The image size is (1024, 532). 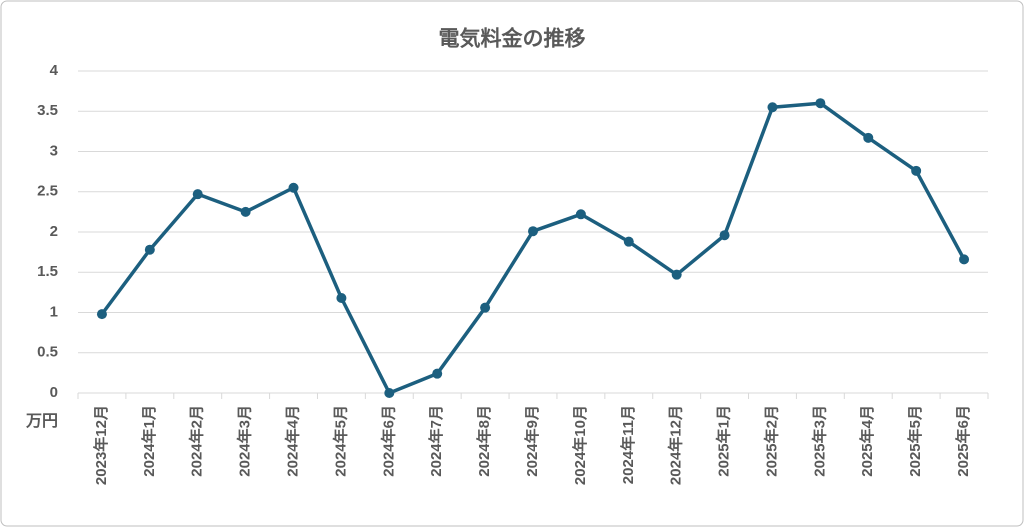 What do you see at coordinates (54, 311) in the screenshot?
I see `y-tick-label: 1` at bounding box center [54, 311].